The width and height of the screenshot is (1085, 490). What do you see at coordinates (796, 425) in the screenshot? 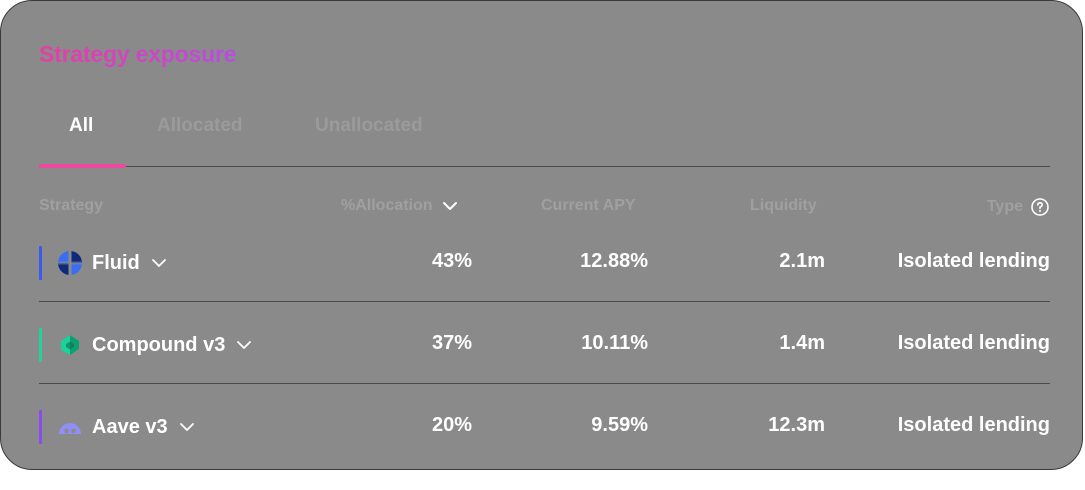
I see `liquidity-value: 12.3m` at bounding box center [796, 425].